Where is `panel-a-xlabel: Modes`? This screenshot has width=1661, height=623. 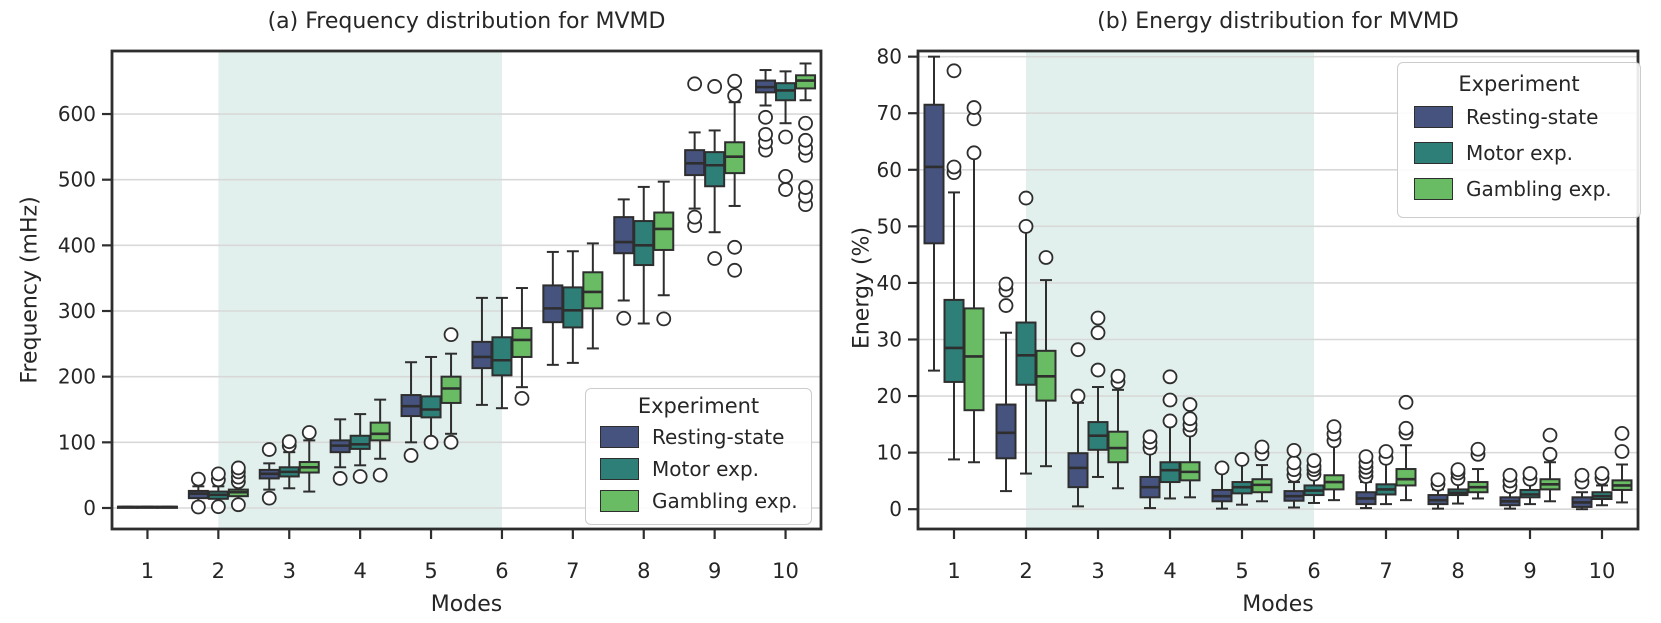 panel-a-xlabel: Modes is located at coordinates (466, 604).